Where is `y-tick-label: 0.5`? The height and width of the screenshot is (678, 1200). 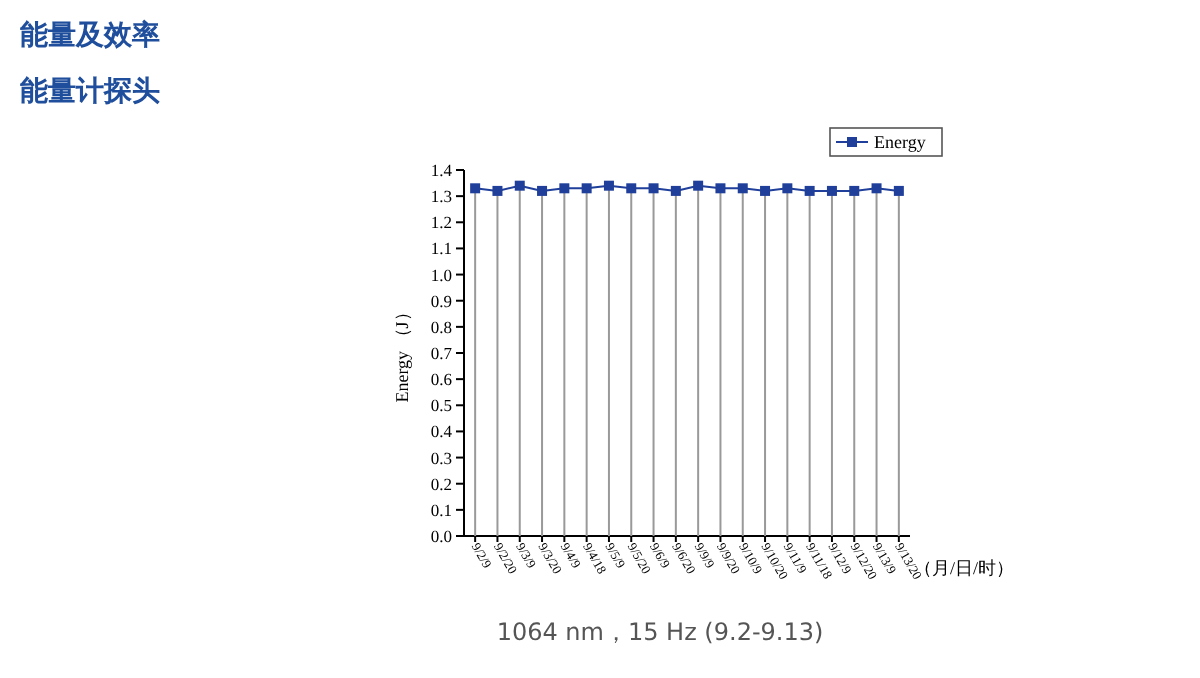 y-tick-label: 0.5 is located at coordinates (441, 405).